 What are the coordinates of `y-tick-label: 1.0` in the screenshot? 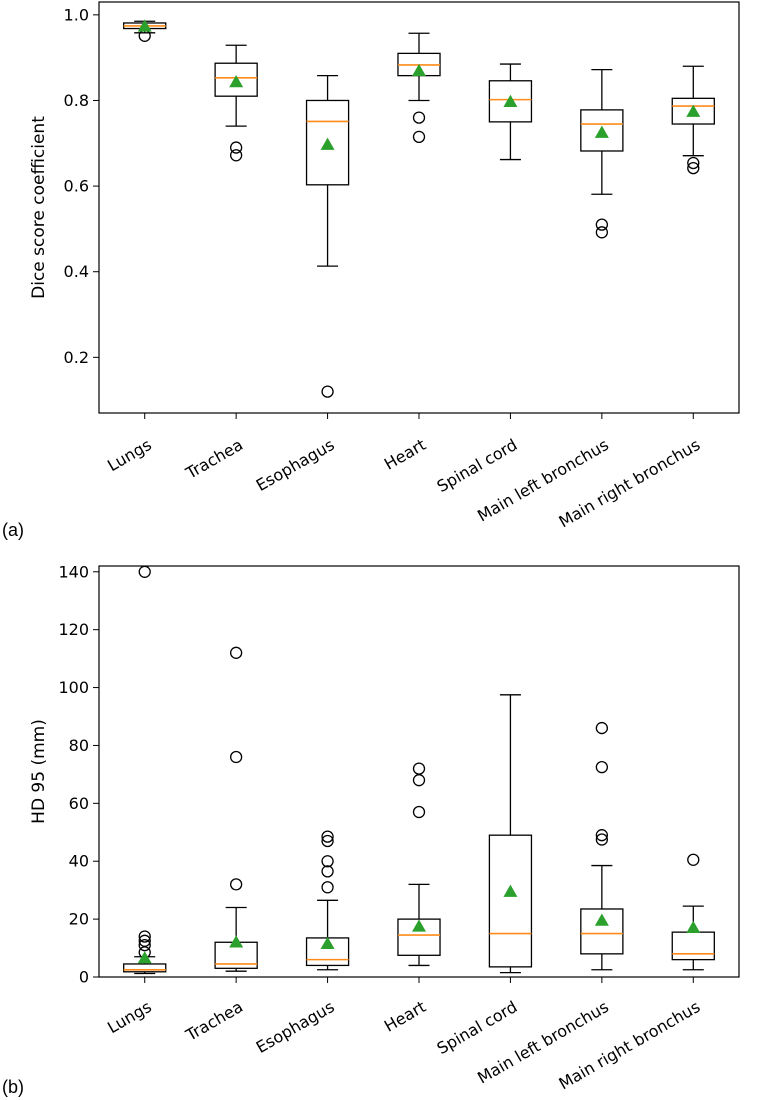 It's located at (76, 14).